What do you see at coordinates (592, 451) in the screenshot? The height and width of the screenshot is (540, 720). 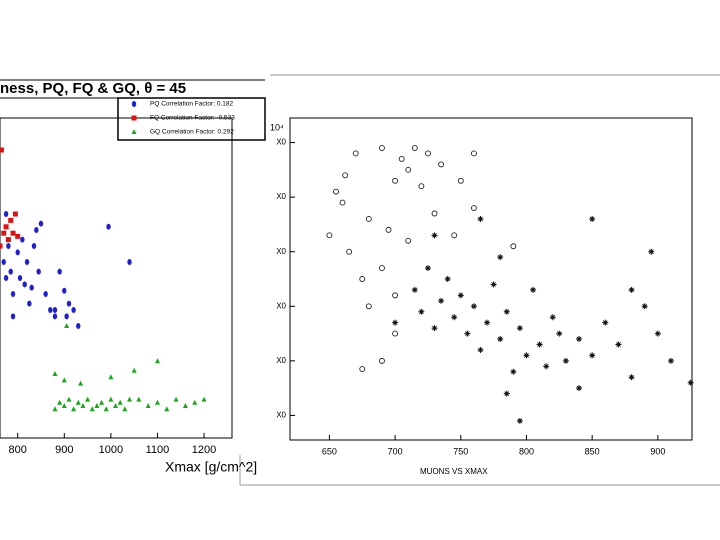 I see `x-tick-label: 850` at bounding box center [592, 451].